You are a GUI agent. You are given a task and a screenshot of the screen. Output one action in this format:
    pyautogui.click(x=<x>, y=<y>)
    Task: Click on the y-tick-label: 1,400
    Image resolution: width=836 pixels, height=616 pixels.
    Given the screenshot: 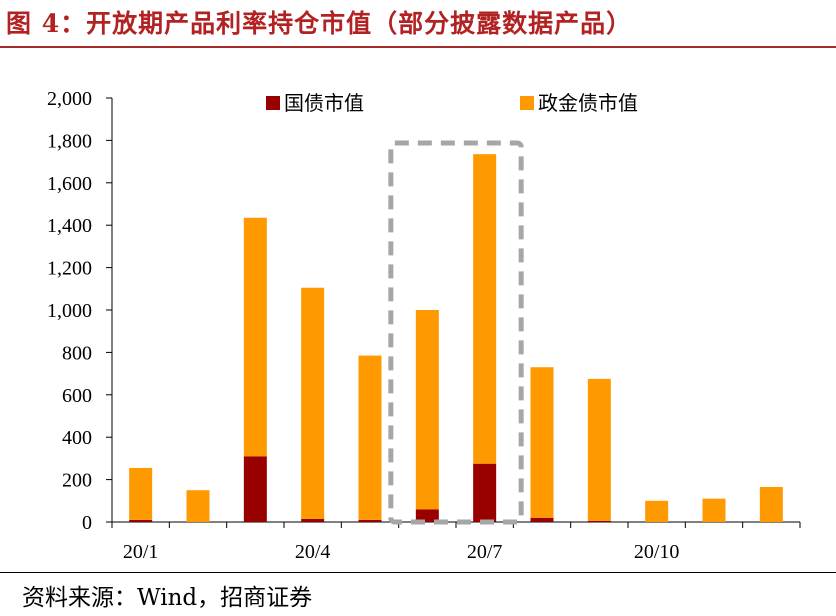 What is the action you would take?
    pyautogui.click(x=69, y=226)
    